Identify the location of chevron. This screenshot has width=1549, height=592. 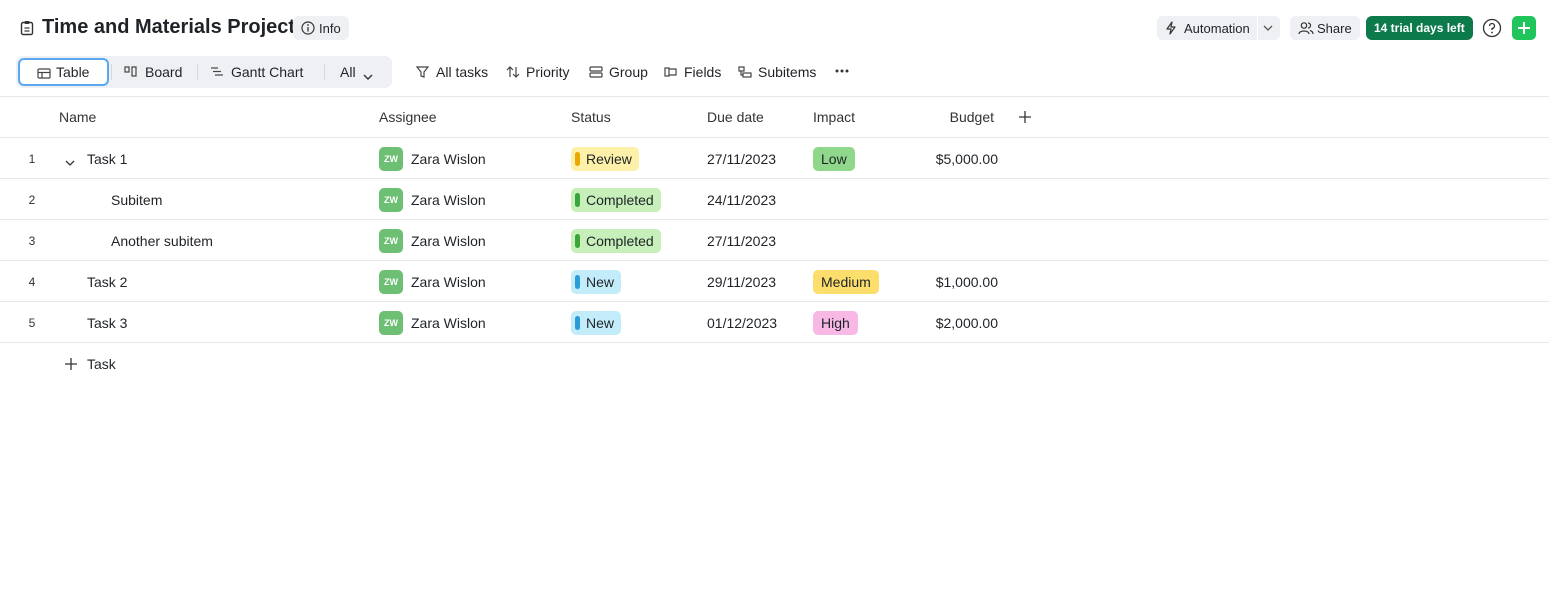
(368, 76).